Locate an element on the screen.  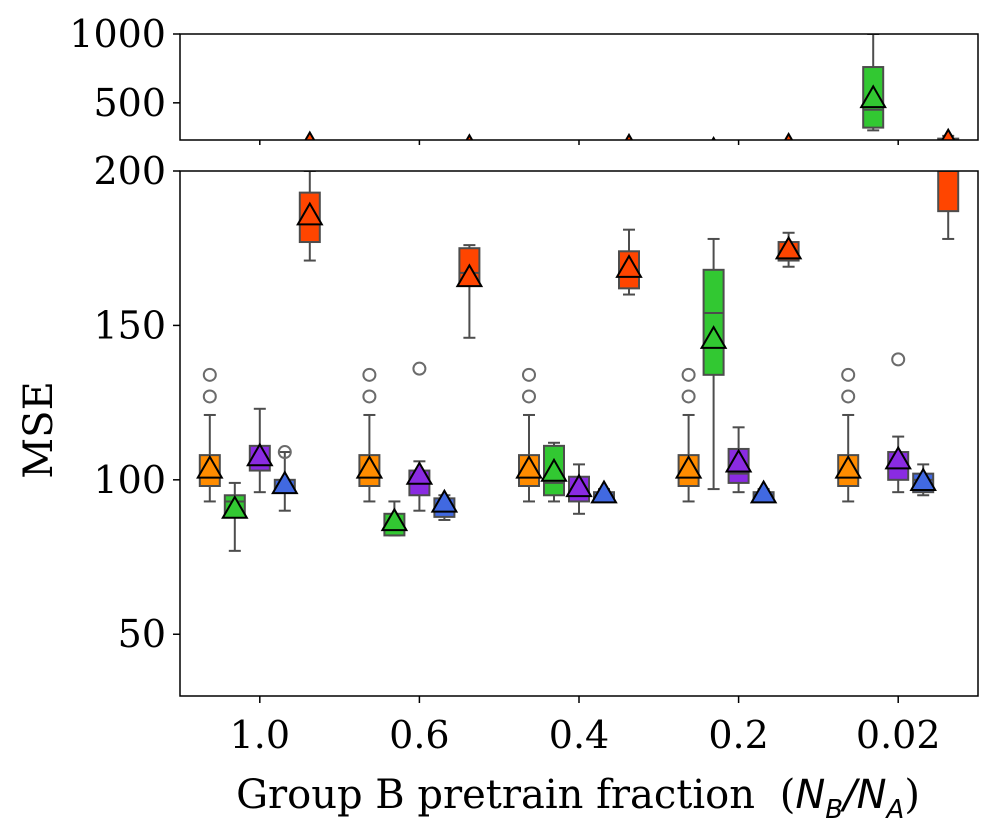
red-upper-4-mean-marker is located at coordinates (948, 133).